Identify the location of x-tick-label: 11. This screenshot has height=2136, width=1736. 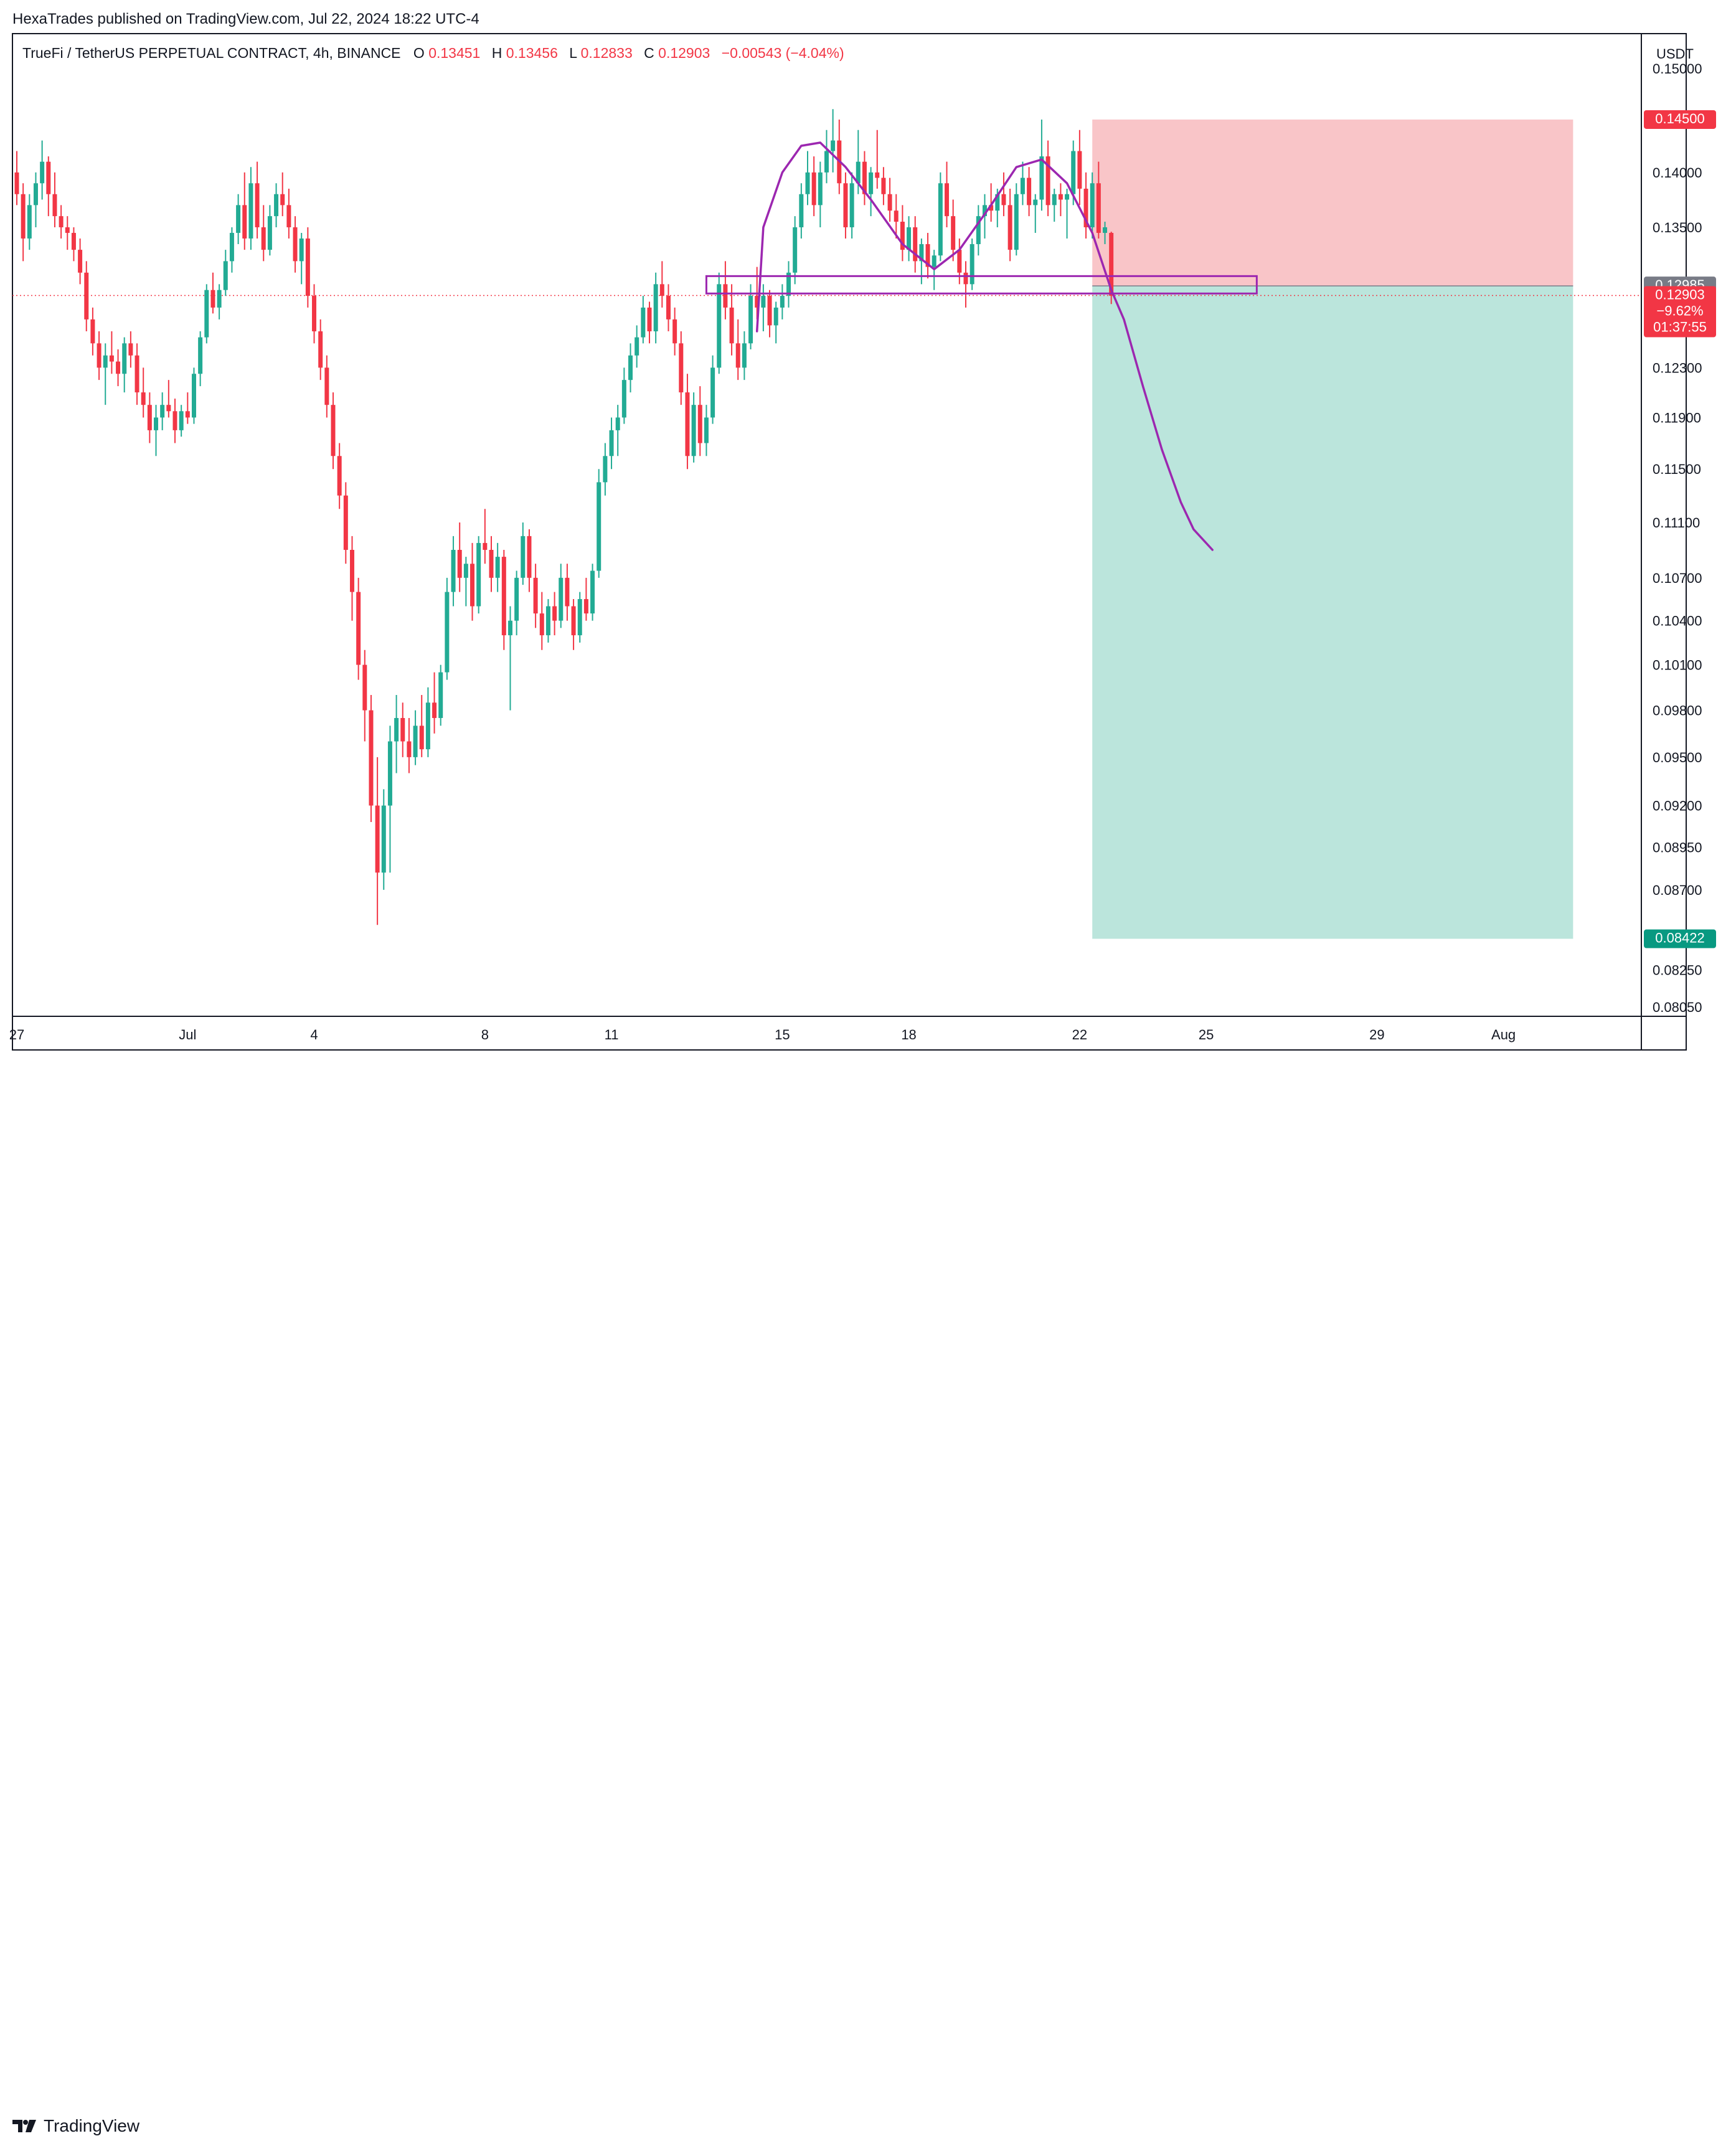
(612, 1034).